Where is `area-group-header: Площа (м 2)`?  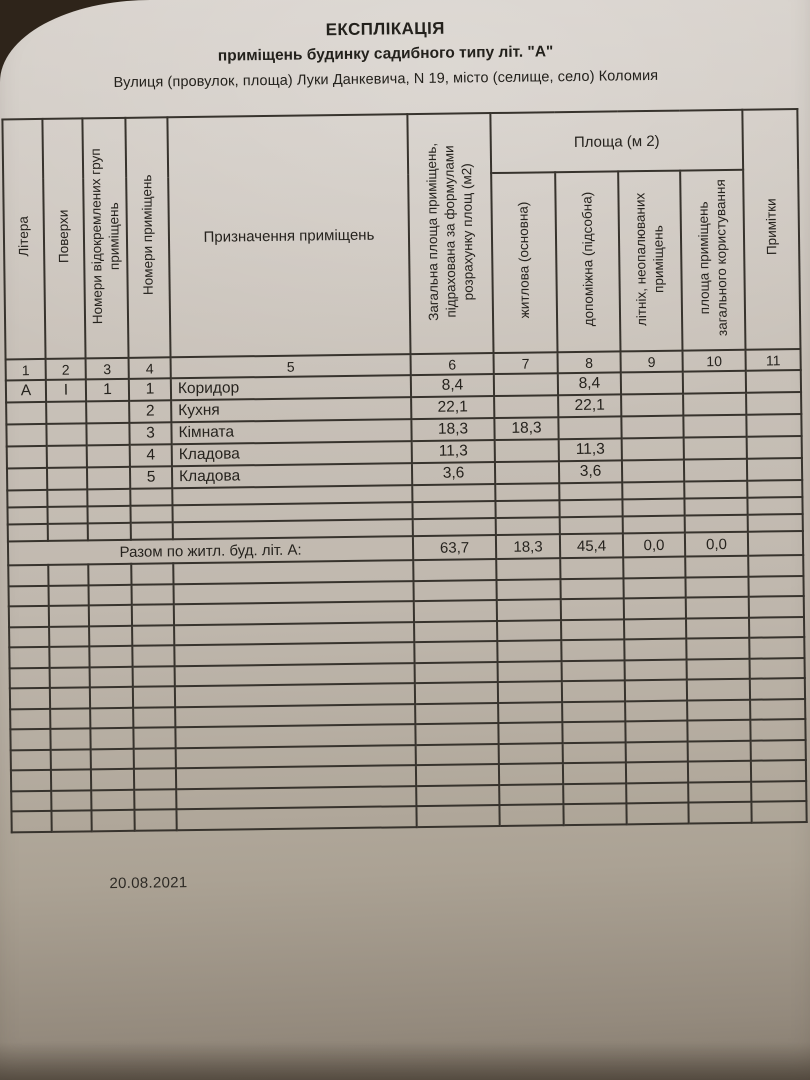
area-group-header: Площа (м 2) is located at coordinates (617, 141).